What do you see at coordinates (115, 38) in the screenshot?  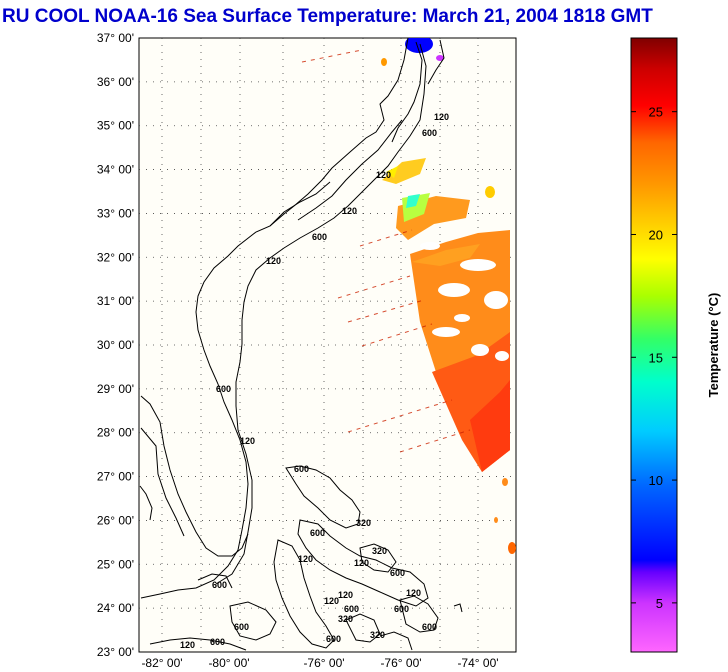 I see `lat-tick-label: 37° 00'` at bounding box center [115, 38].